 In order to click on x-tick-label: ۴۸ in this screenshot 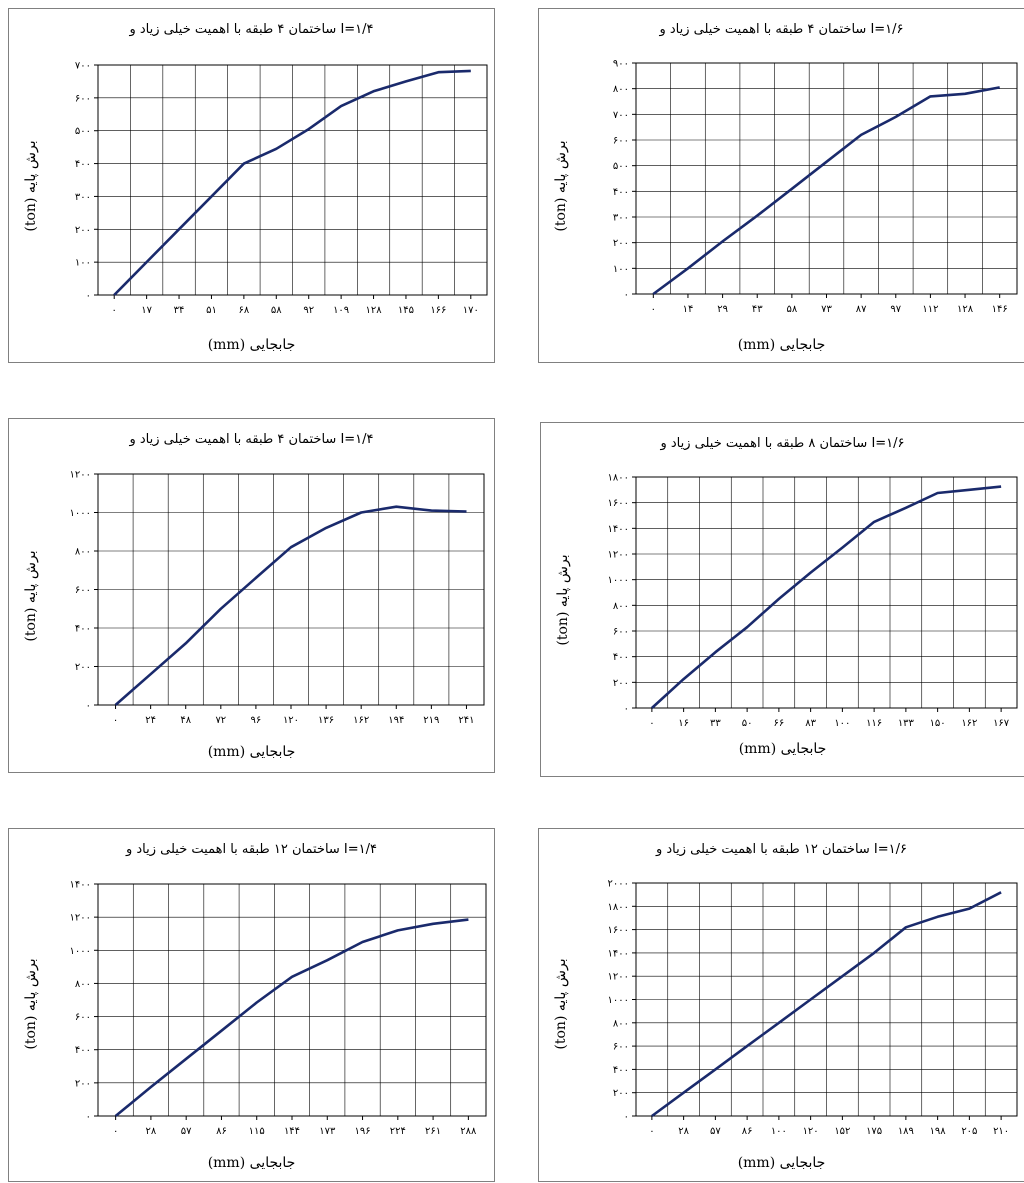, I will do `click(185, 720)`.